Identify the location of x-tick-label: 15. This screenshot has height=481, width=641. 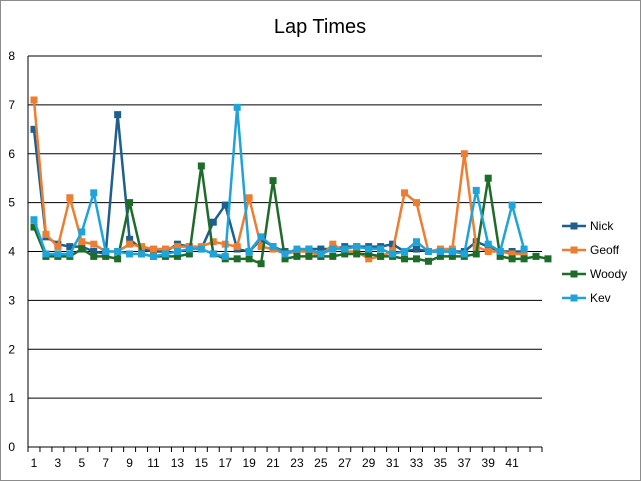
(202, 463).